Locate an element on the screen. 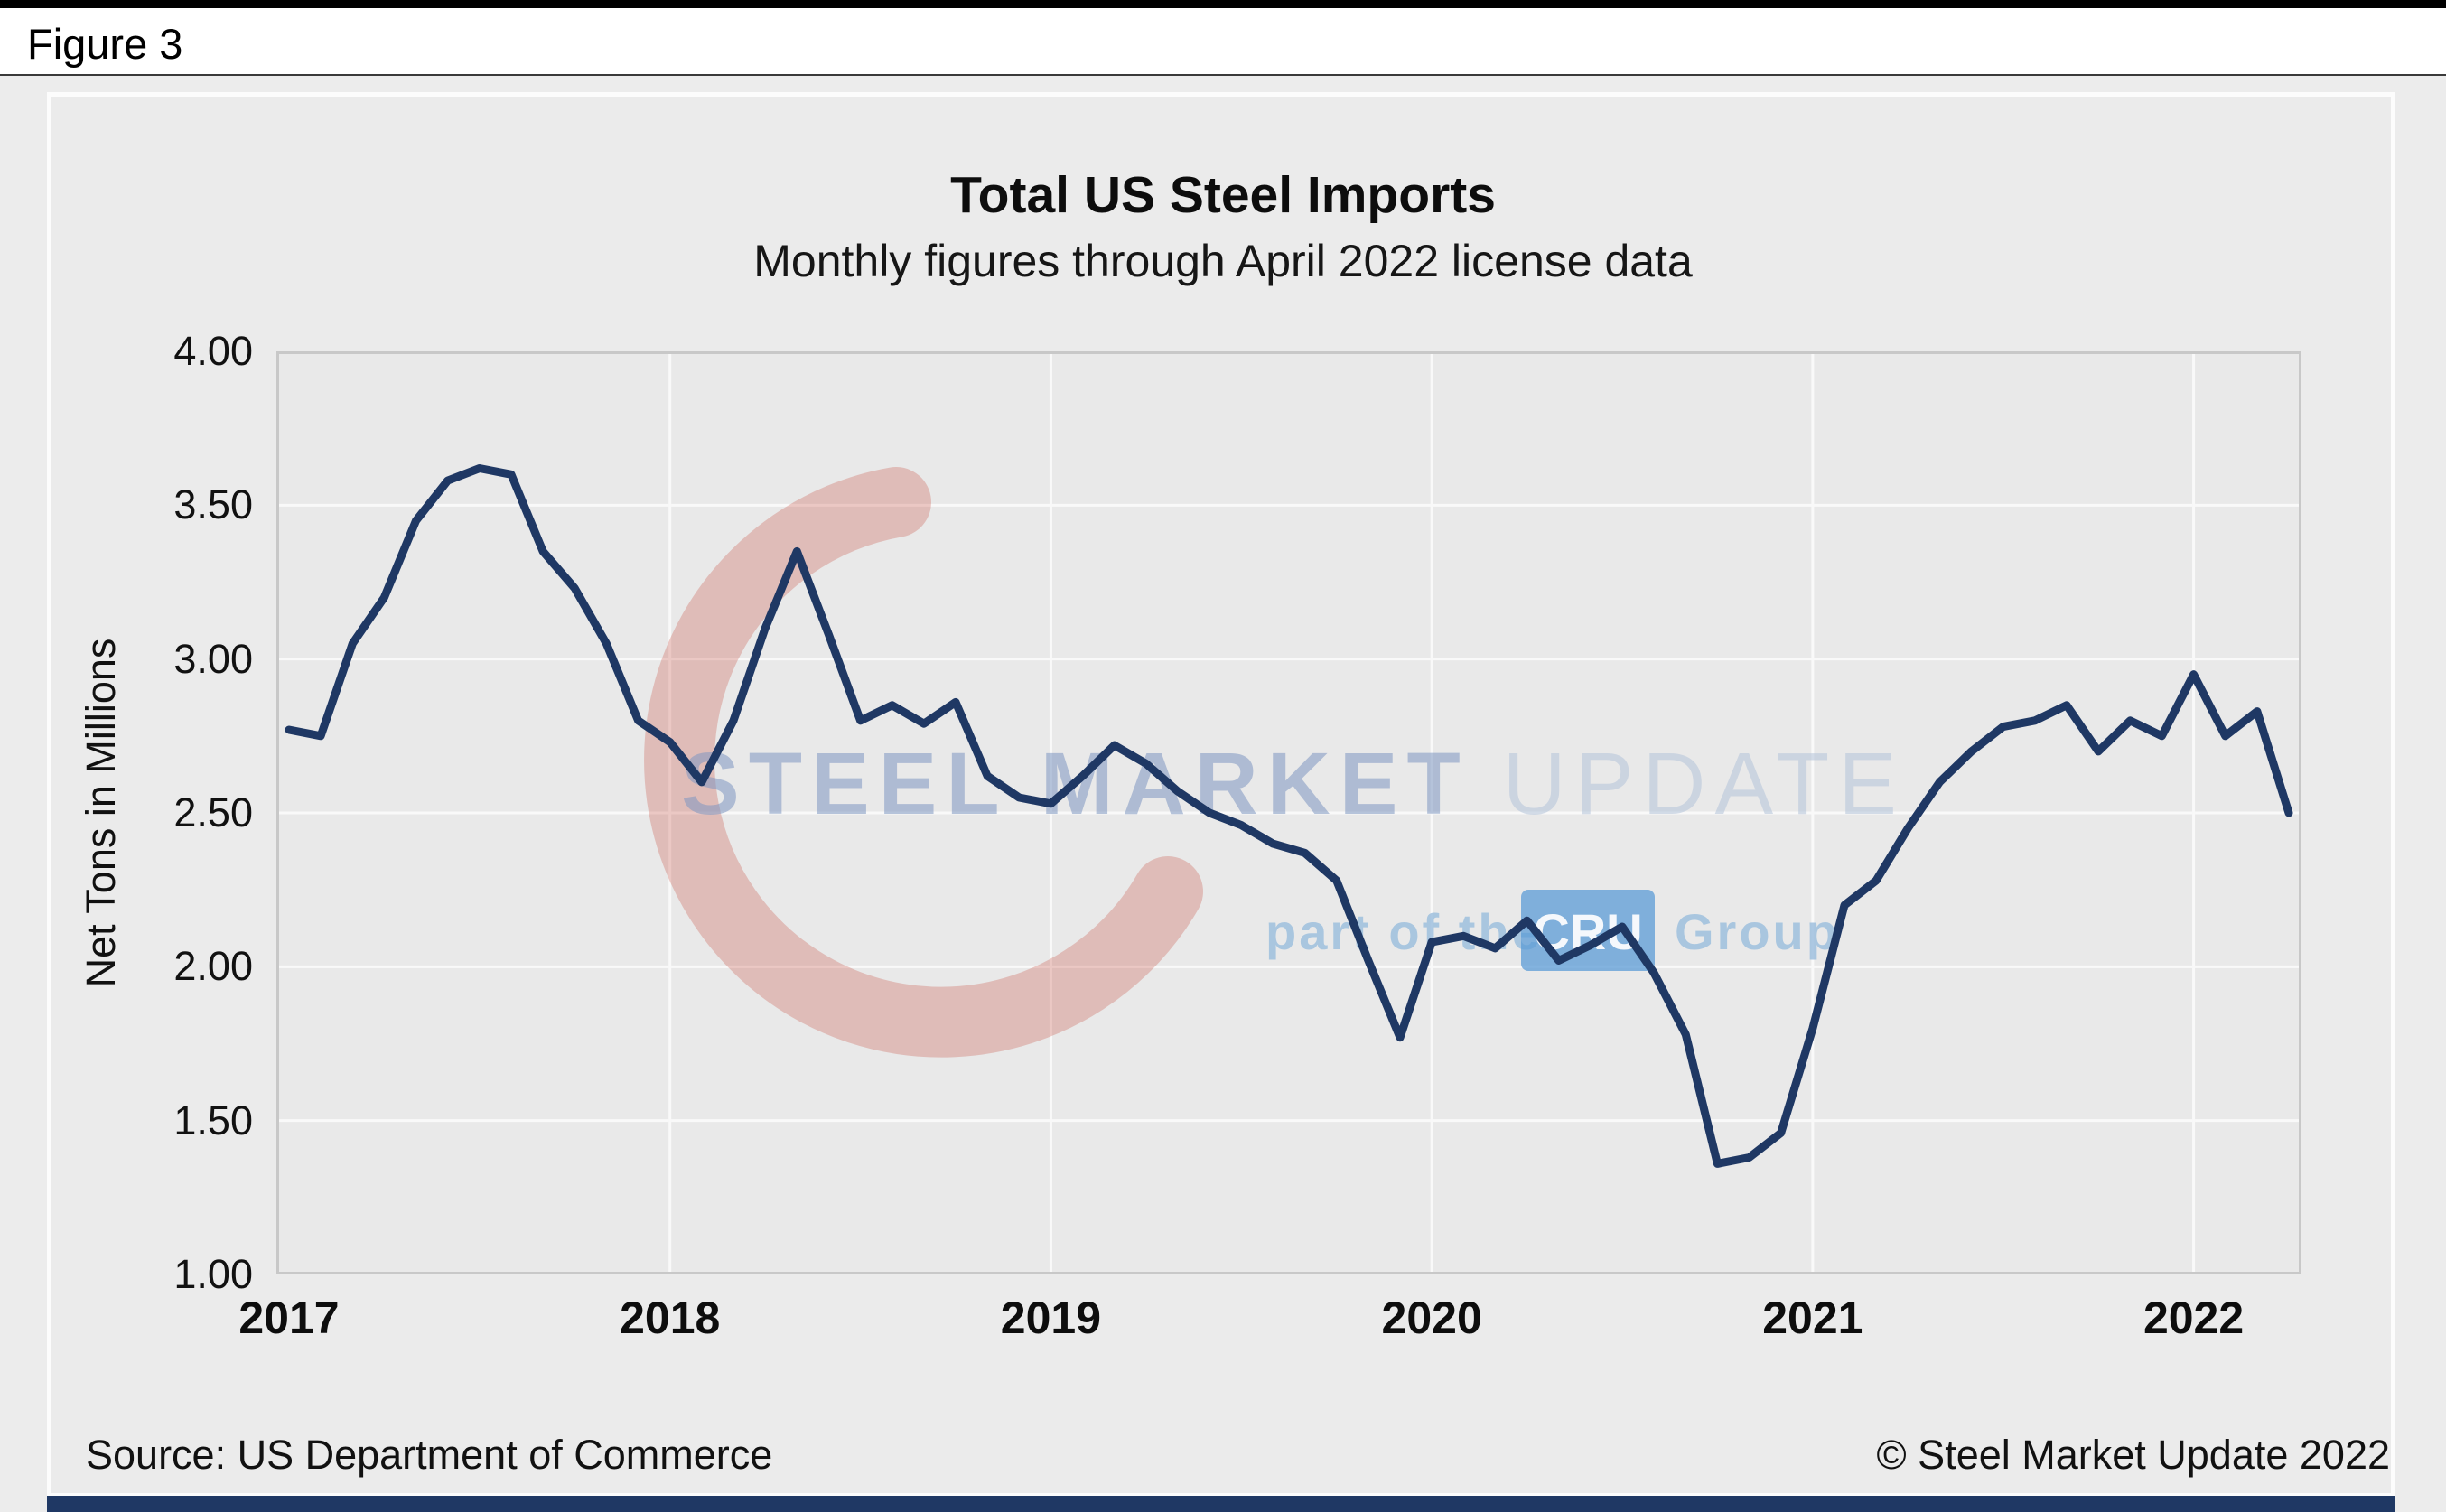  figure-label-bar: Figure 3 is located at coordinates (1223, 38).